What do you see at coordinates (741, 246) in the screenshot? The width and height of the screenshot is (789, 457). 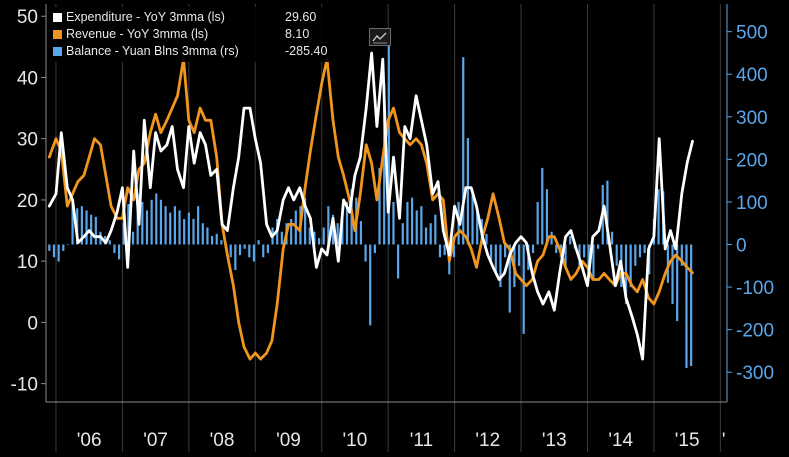 I see `right-axis-tick-label: 0` at bounding box center [741, 246].